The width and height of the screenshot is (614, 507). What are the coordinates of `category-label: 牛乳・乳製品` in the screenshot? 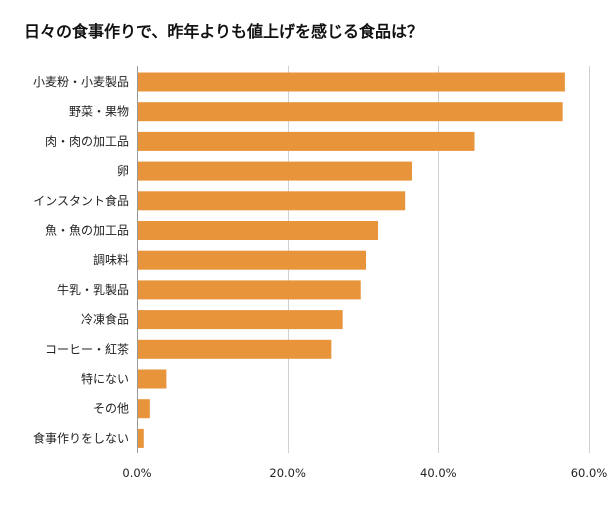 It's located at (93, 289).